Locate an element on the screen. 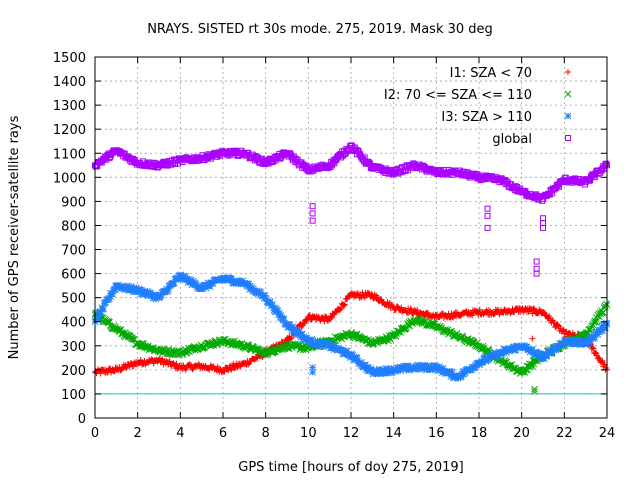 The height and width of the screenshot is (480, 640). y-axis-label: Number of GPS receiver-satellite rays is located at coordinates (14, 237).